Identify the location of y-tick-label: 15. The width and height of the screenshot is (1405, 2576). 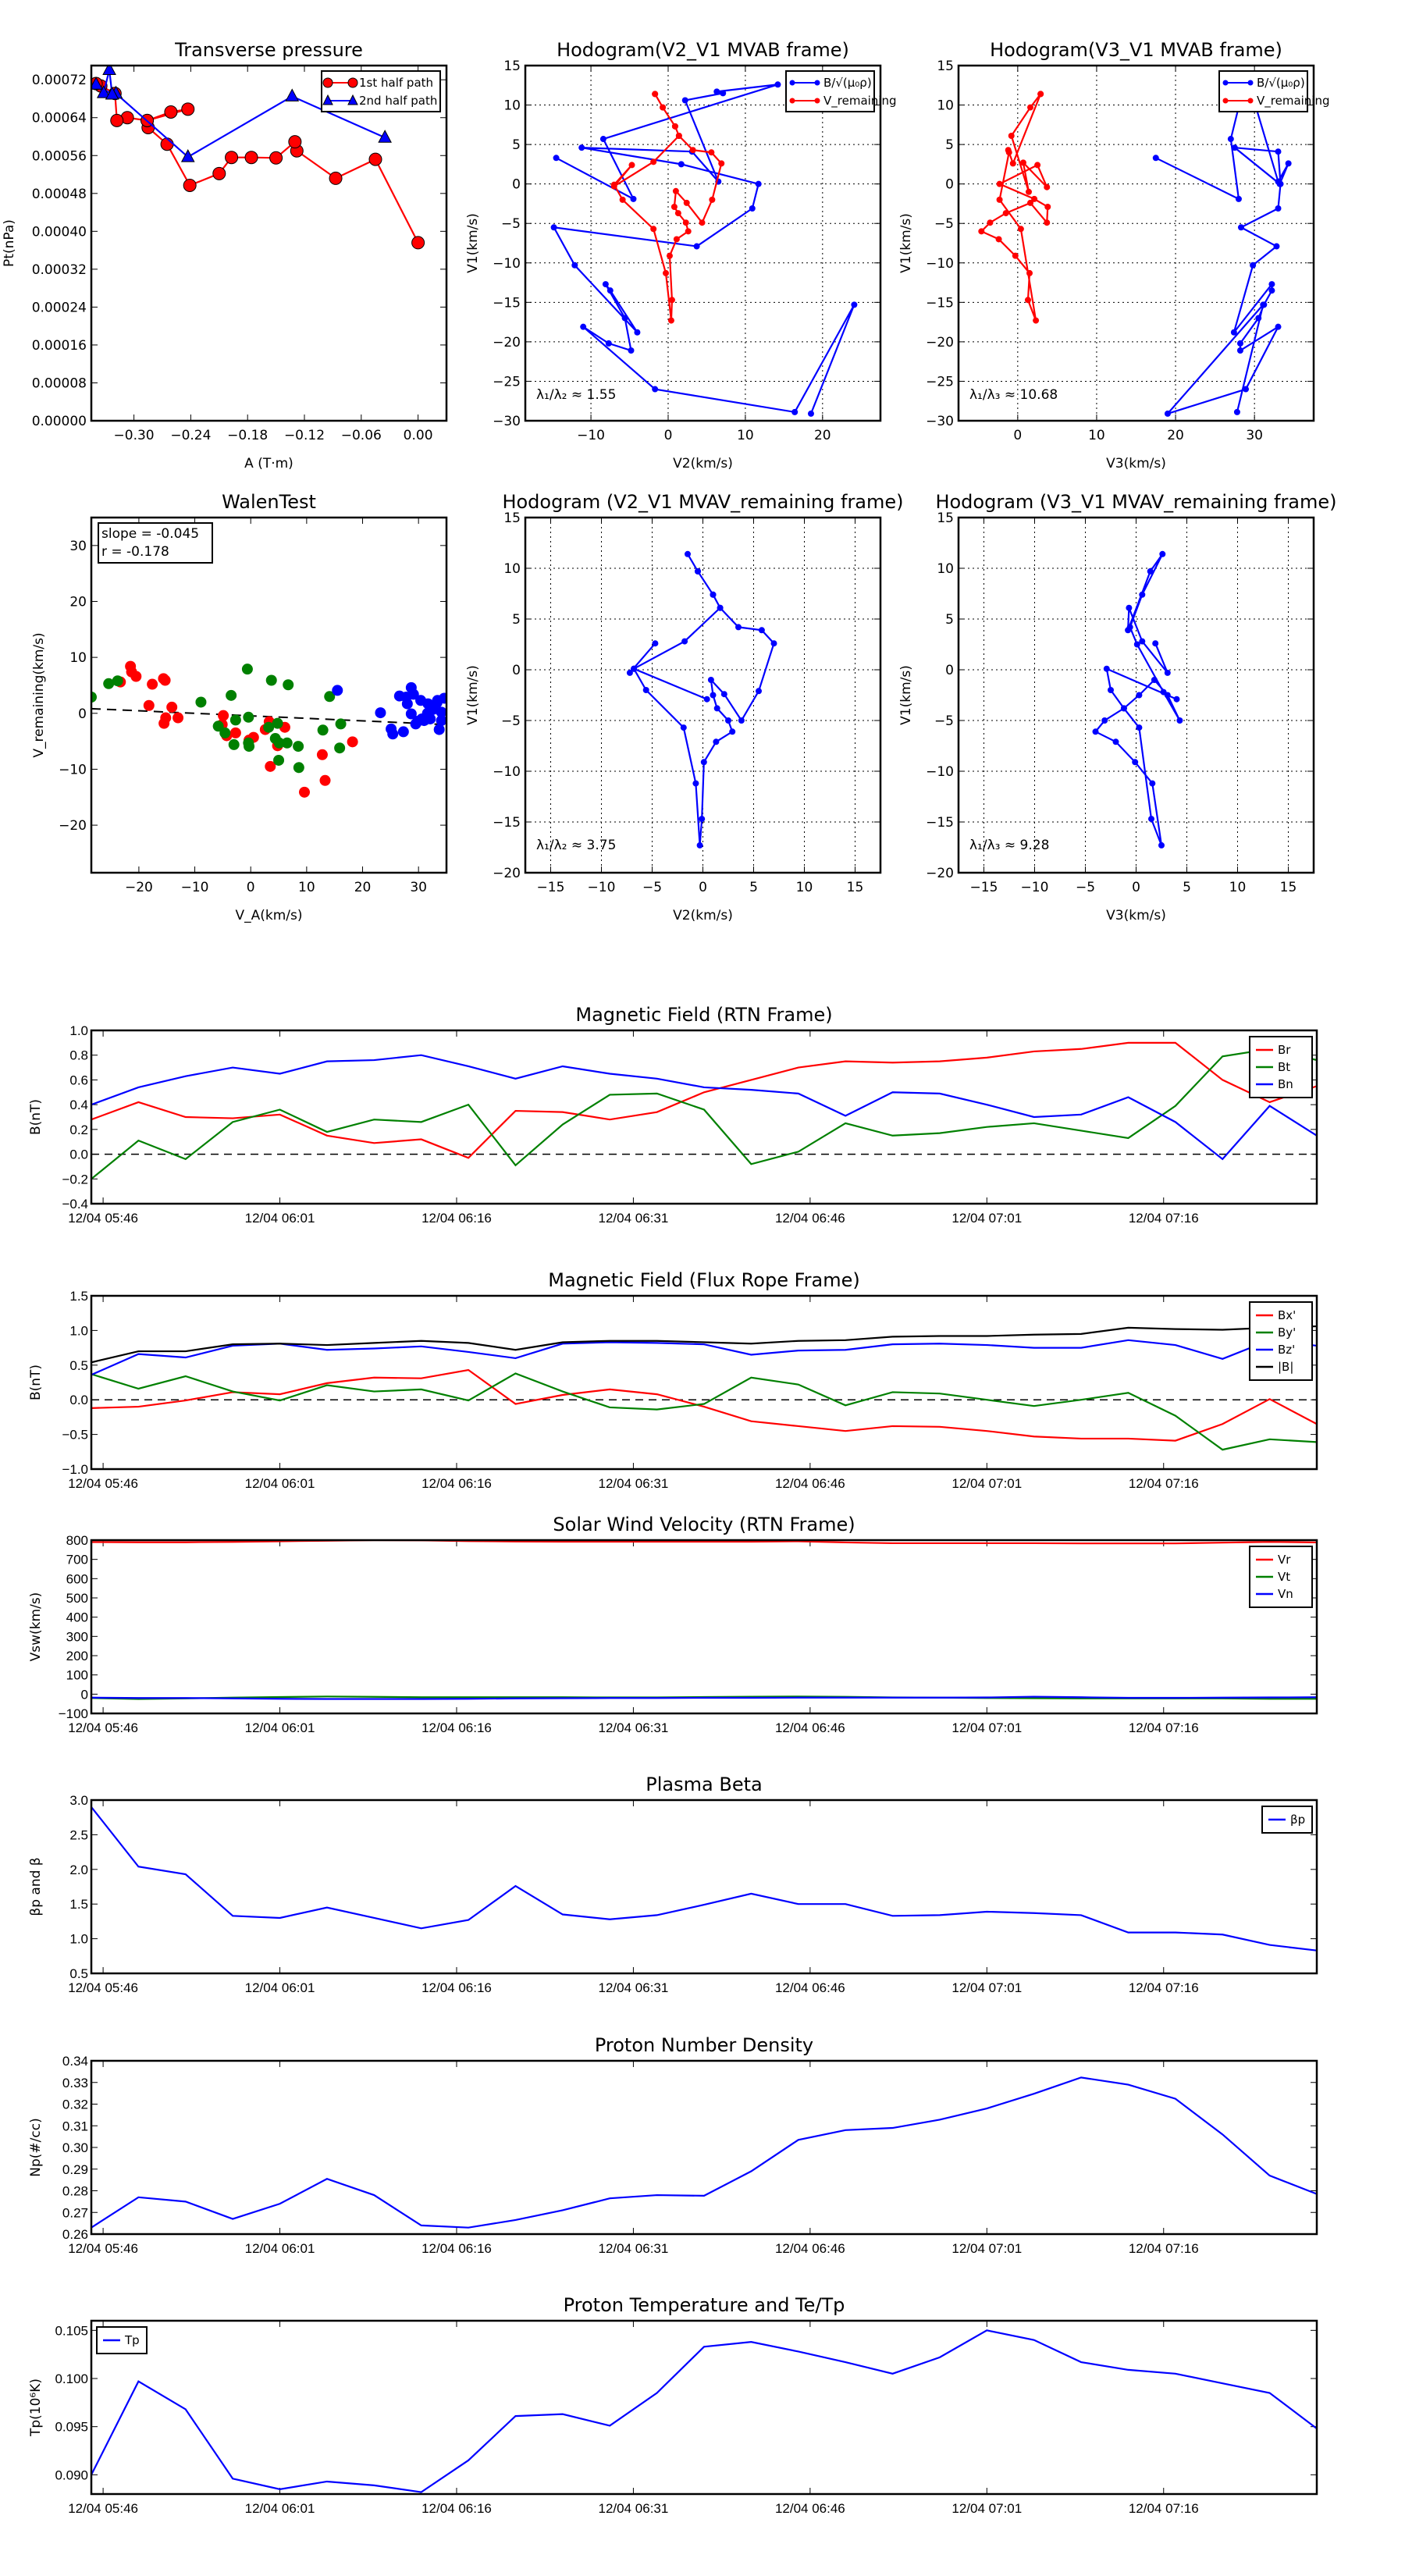
(946, 66).